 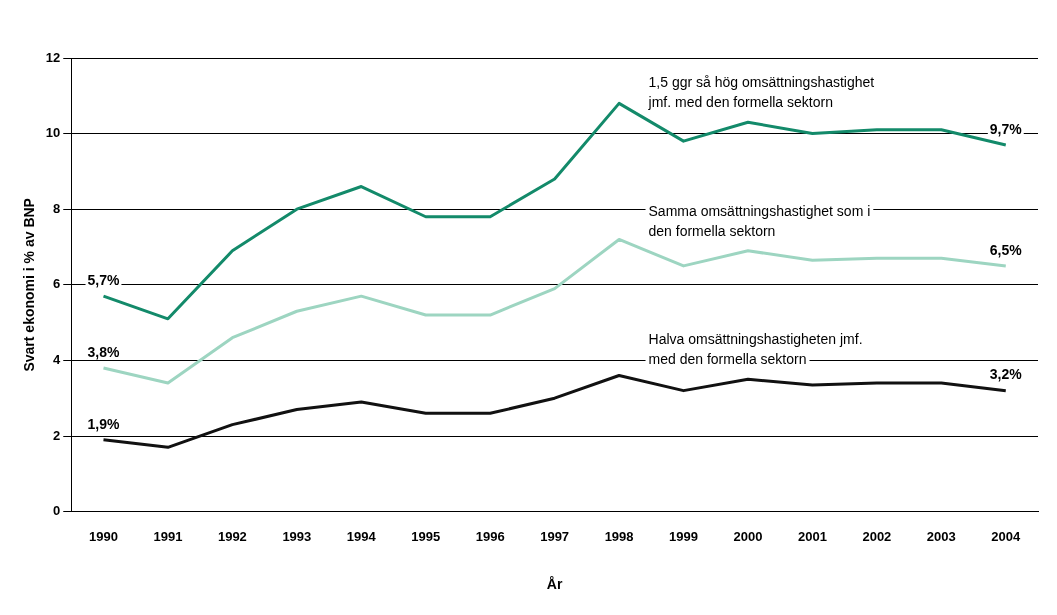 I want to click on x-tick-label: 1998, so click(x=619, y=536).